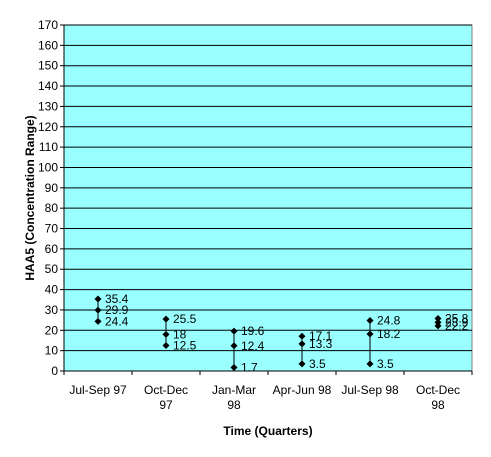 This screenshot has height=457, width=491. What do you see at coordinates (52, 249) in the screenshot?
I see `y-tick-label: 60` at bounding box center [52, 249].